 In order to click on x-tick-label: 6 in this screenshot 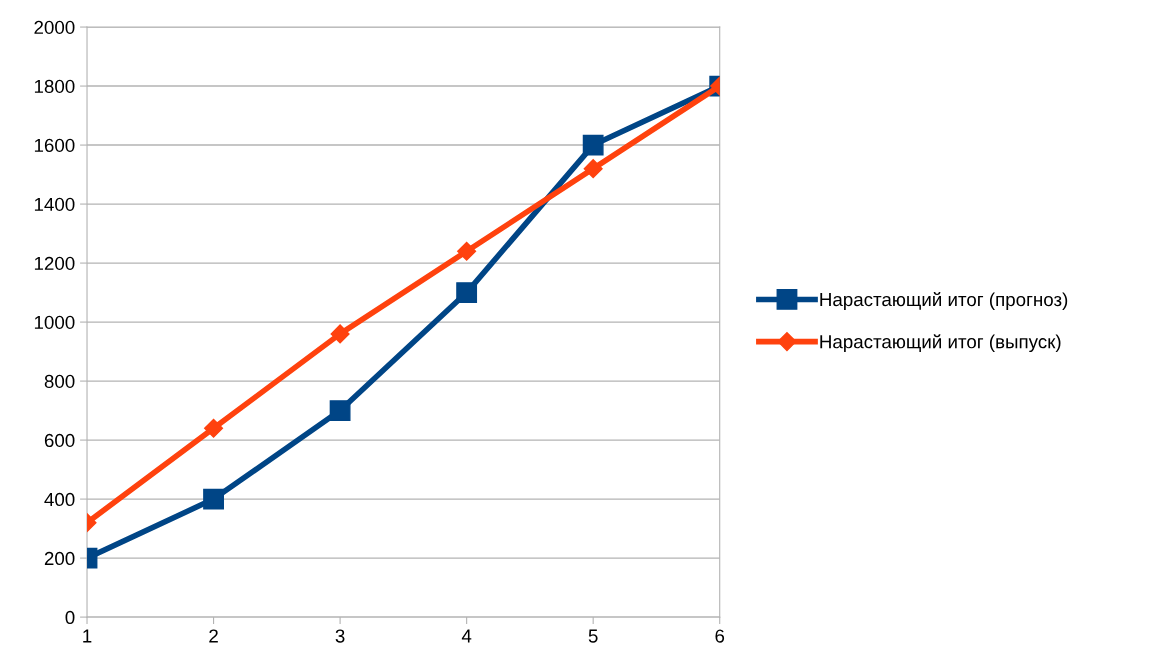, I will do `click(720, 636)`.